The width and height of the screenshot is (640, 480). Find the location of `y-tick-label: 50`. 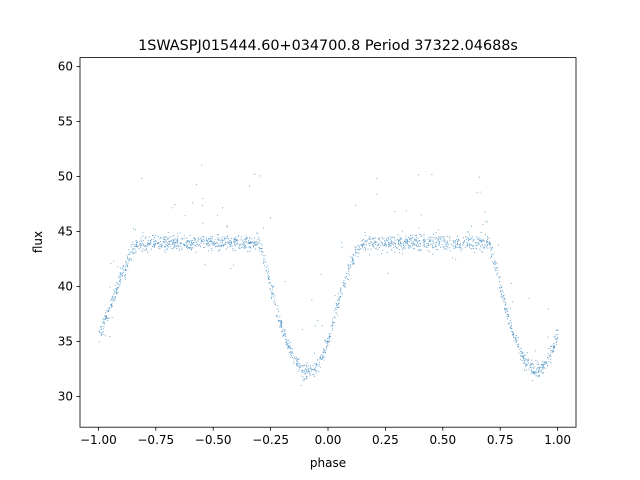

y-tick-label: 50 is located at coordinates (65, 177).